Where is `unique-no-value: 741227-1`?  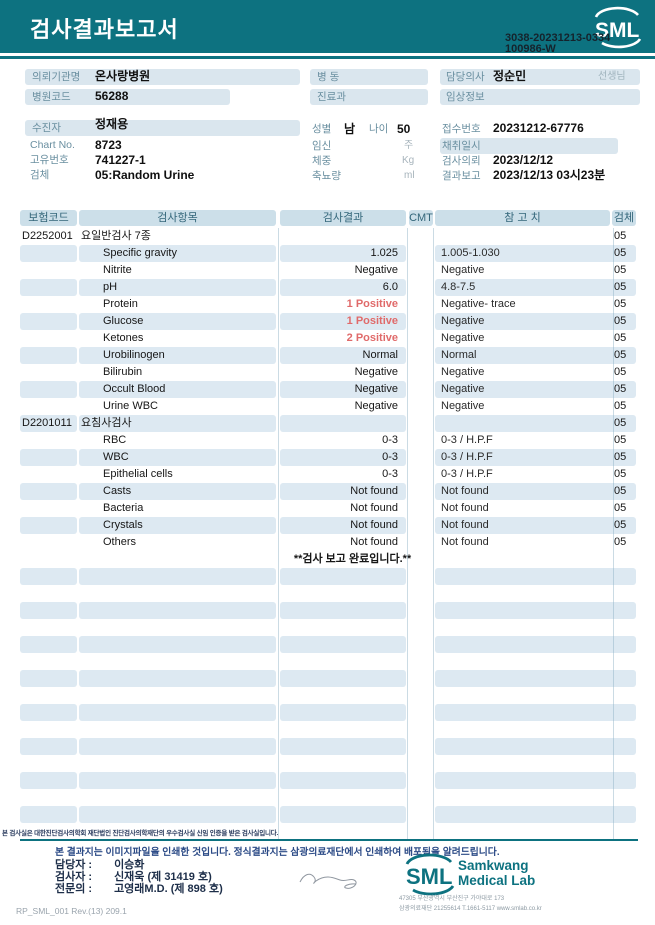
unique-no-value: 741227-1 is located at coordinates (120, 160).